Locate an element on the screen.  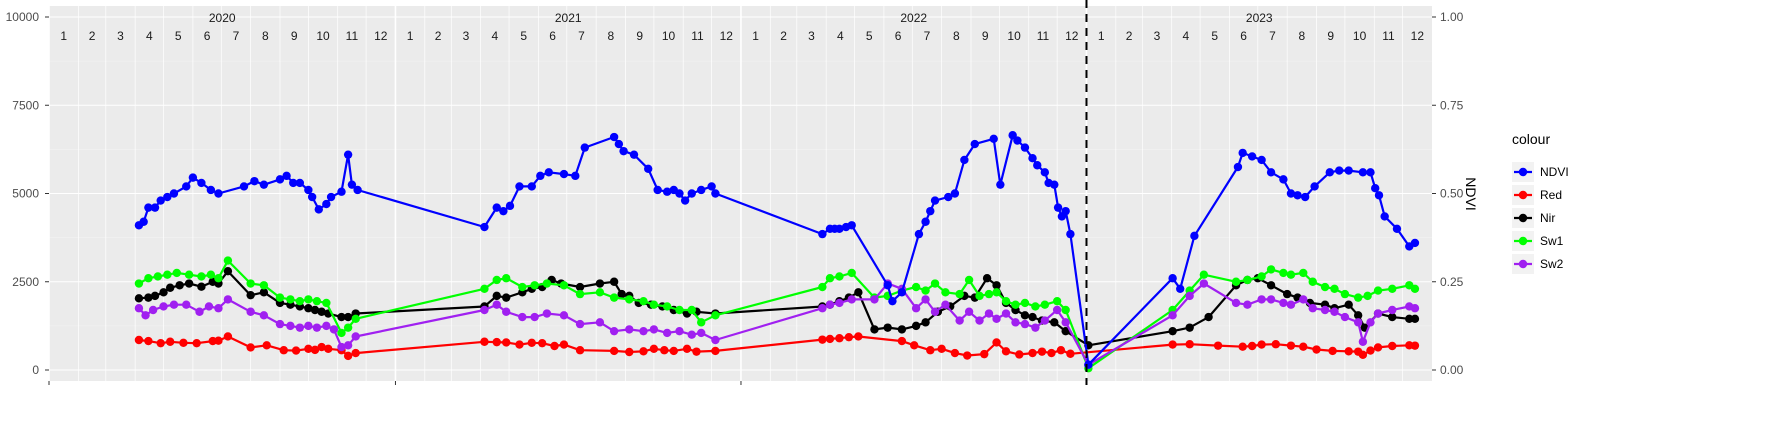
y2-tick-label: 0.25 is located at coordinates (1452, 282).